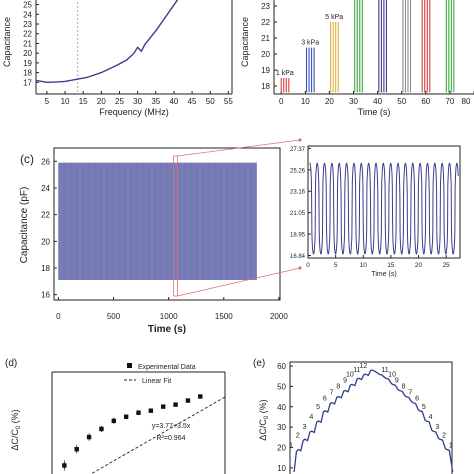 Image resolution: width=474 pixels, height=474 pixels. What do you see at coordinates (239, 148) in the screenshot?
I see `zoom-connector-top` at bounding box center [239, 148].